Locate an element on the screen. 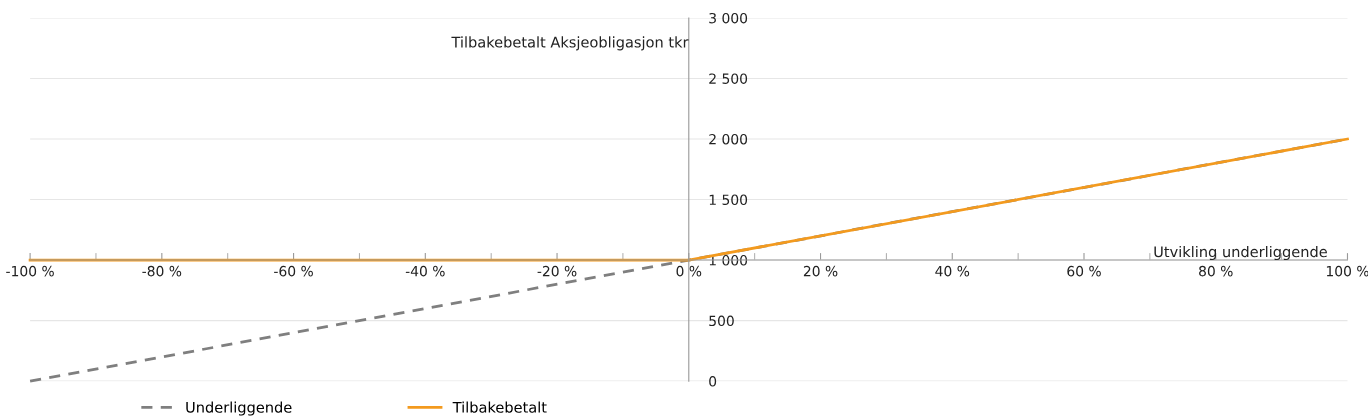  y-tick-label: 2 500 is located at coordinates (728, 78).